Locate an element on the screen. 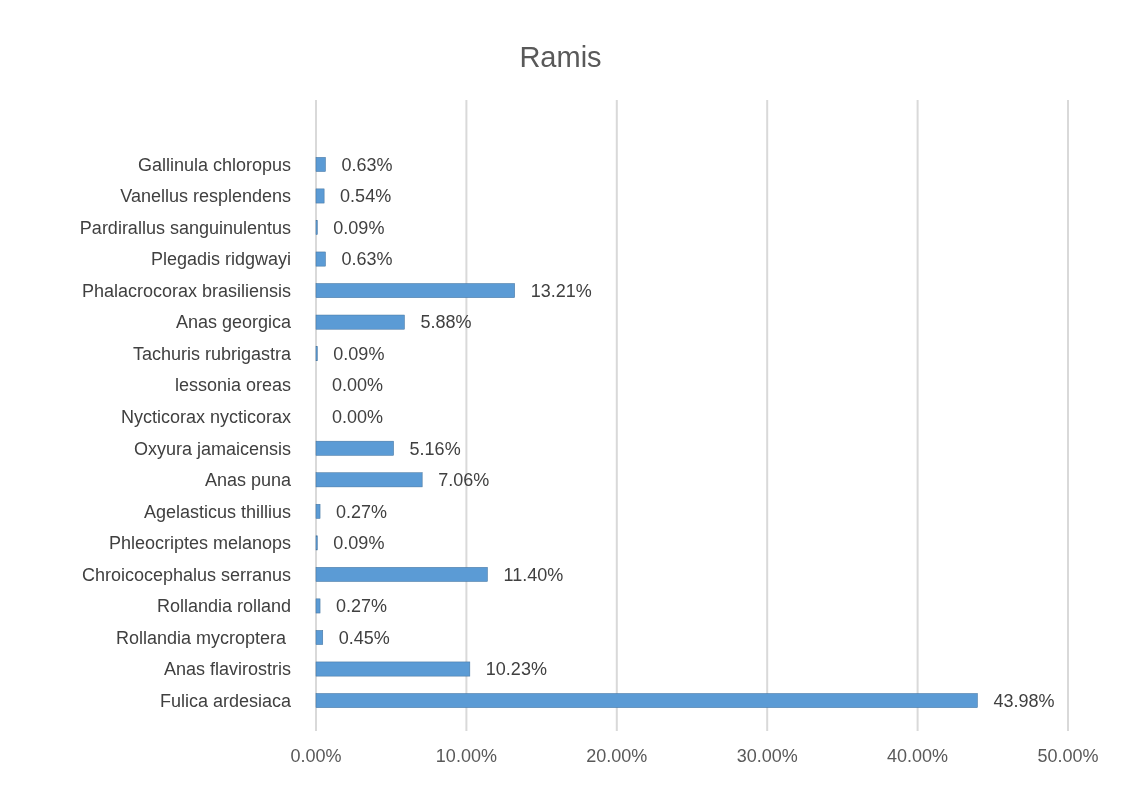 The height and width of the screenshot is (787, 1131). data-label: 7.06% is located at coordinates (464, 480).